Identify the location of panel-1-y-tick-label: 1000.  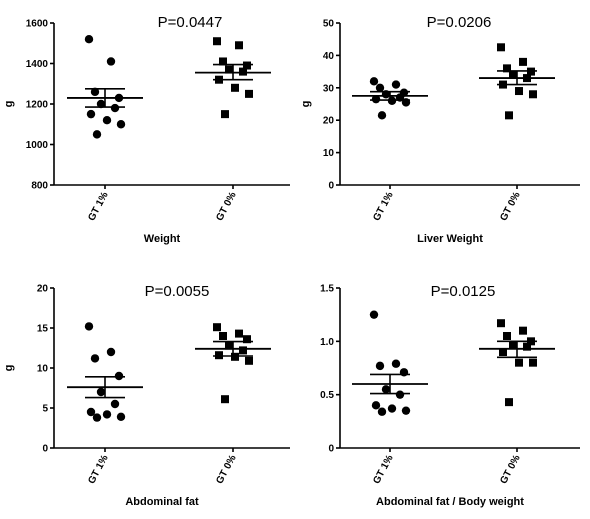
(37, 145).